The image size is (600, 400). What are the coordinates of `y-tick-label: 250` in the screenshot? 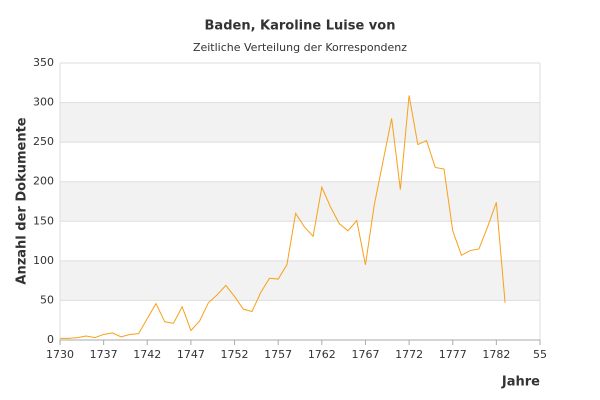 It's located at (43, 141).